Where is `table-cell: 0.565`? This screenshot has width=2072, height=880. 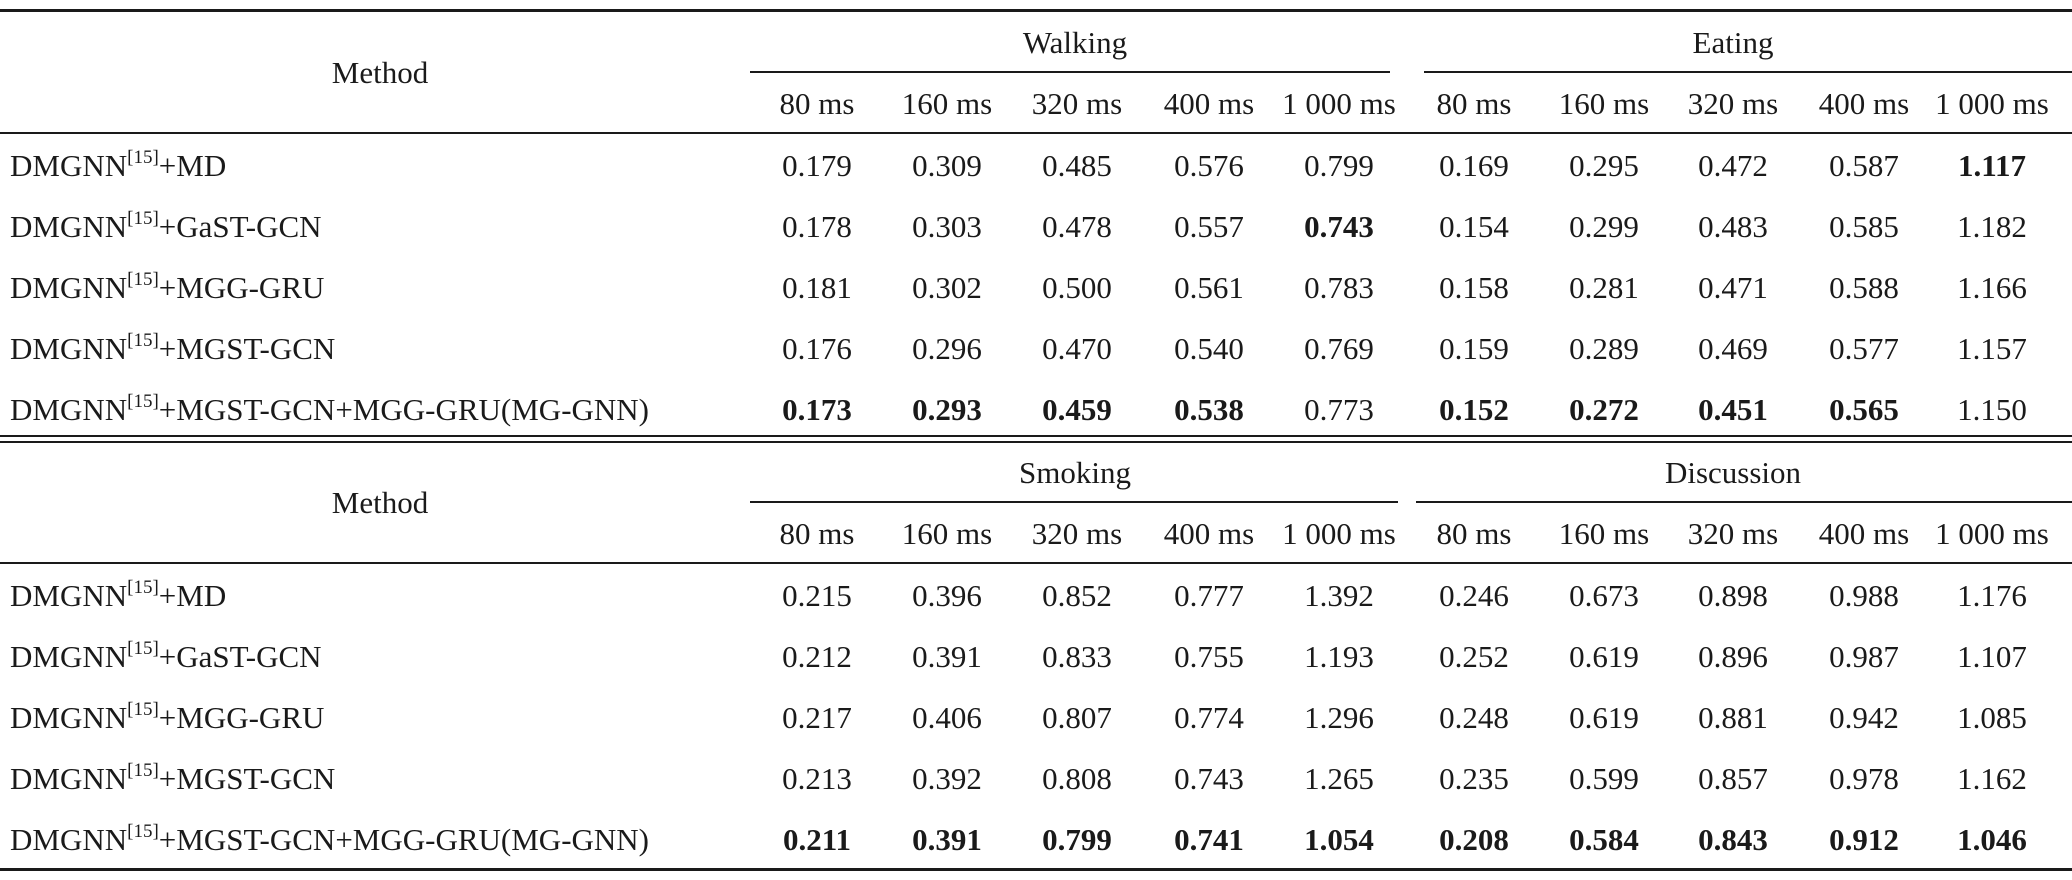 table-cell: 0.565 is located at coordinates (1864, 409).